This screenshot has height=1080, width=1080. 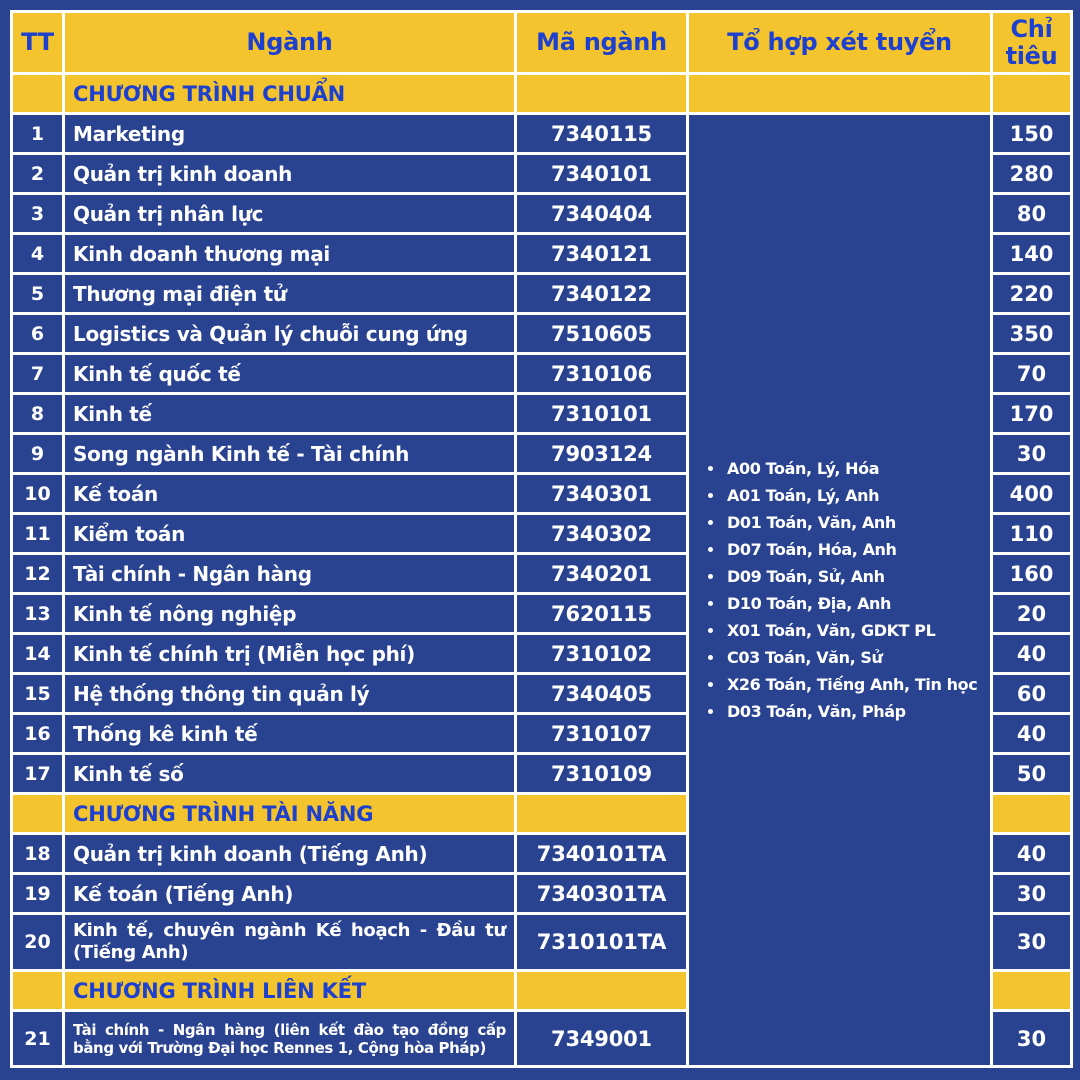 What do you see at coordinates (1031, 253) in the screenshot?
I see `quota-cell: 140` at bounding box center [1031, 253].